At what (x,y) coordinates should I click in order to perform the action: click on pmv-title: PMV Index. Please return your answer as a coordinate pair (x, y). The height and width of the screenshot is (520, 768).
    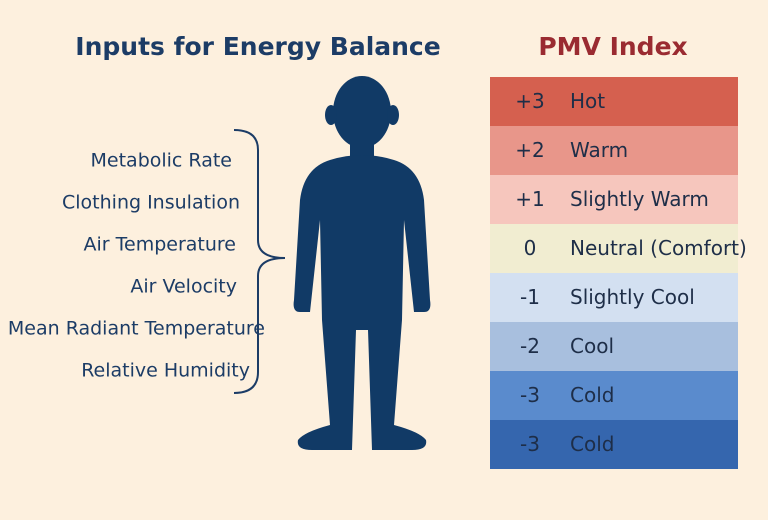
    Looking at the image, I should click on (612, 46).